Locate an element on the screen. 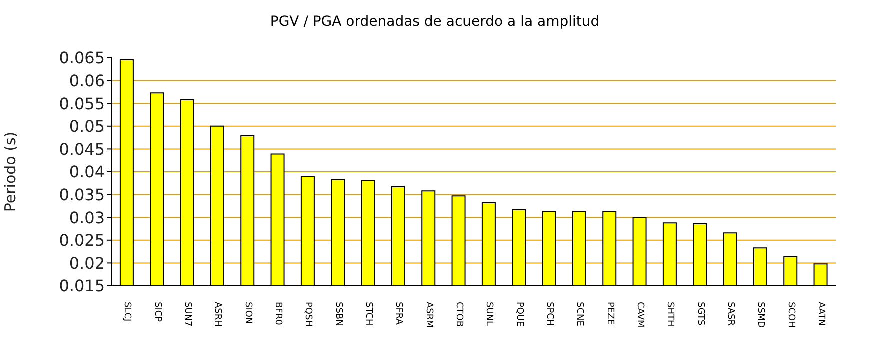 The width and height of the screenshot is (870, 350). y-tick-label: 0.02 is located at coordinates (87, 263).